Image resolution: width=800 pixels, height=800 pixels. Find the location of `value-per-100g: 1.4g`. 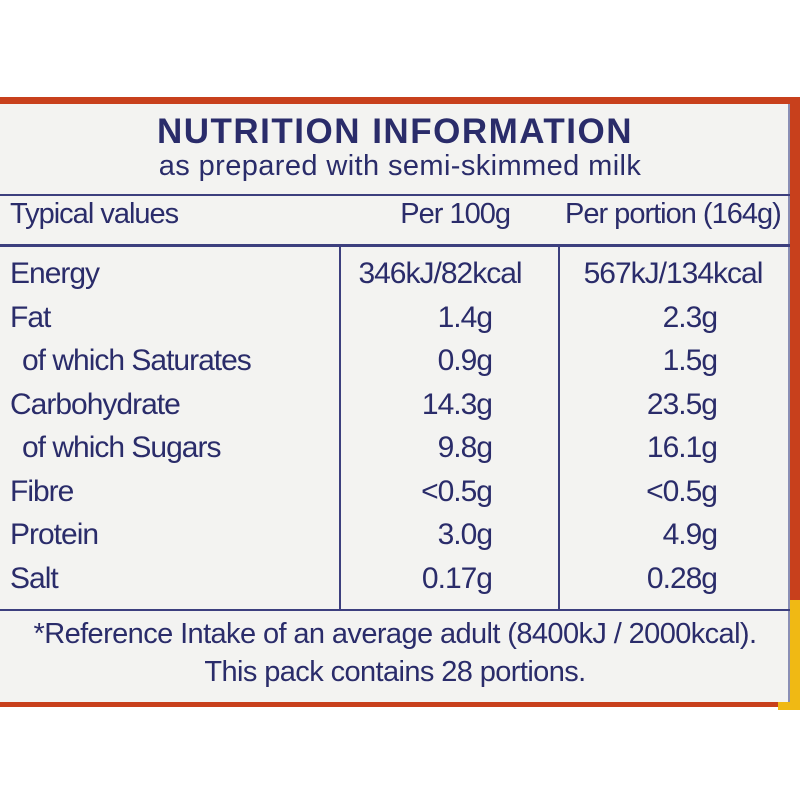

value-per-100g: 1.4g is located at coordinates (465, 317).